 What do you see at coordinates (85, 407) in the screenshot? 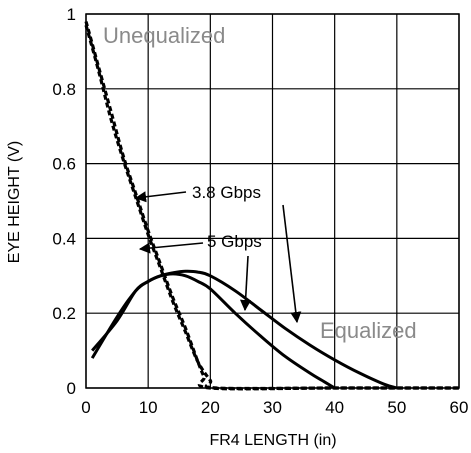
I see `x-tick-label-0: 0` at bounding box center [85, 407].